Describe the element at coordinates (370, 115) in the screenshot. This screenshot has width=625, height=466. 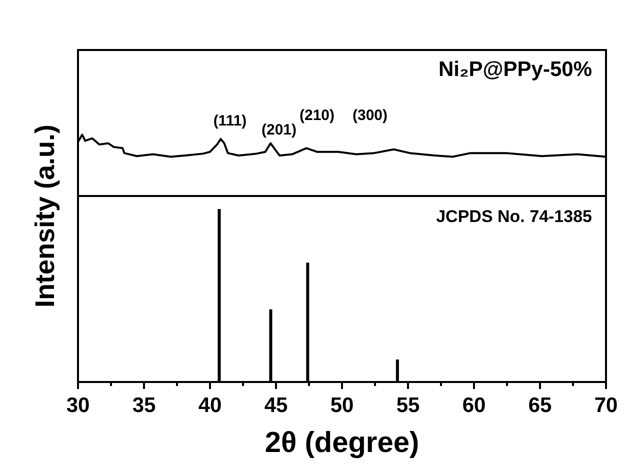
I see `text: (300)` at that location.